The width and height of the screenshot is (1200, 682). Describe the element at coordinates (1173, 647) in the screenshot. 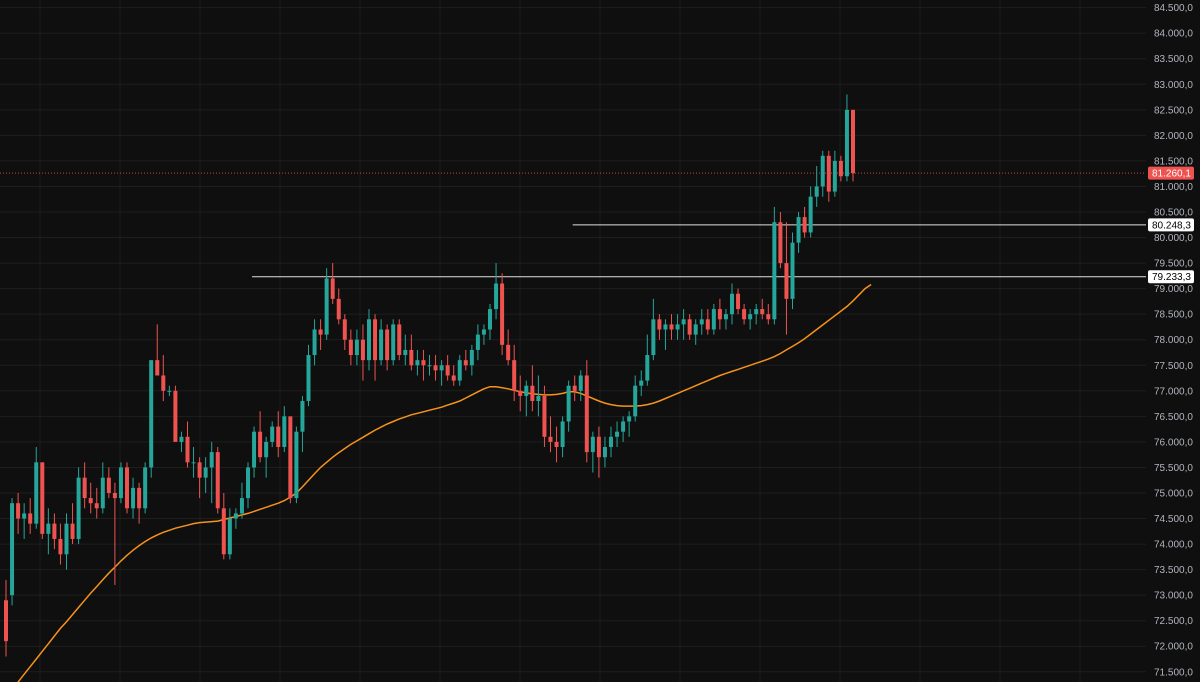

I see `y-tick-label: 72.000,0` at that location.